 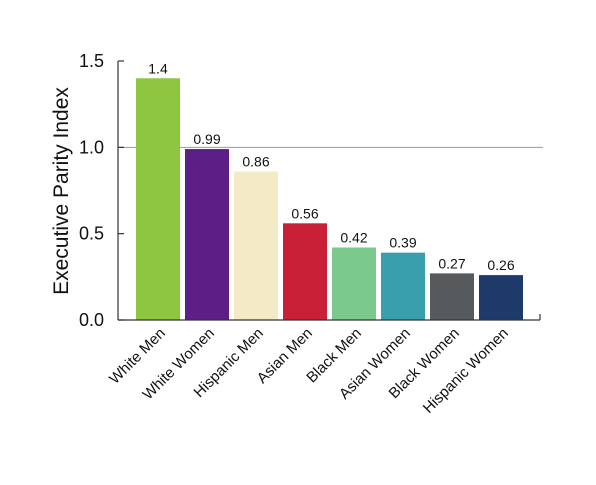 What do you see at coordinates (255, 162) in the screenshot?
I see `data-label: 0.86` at bounding box center [255, 162].